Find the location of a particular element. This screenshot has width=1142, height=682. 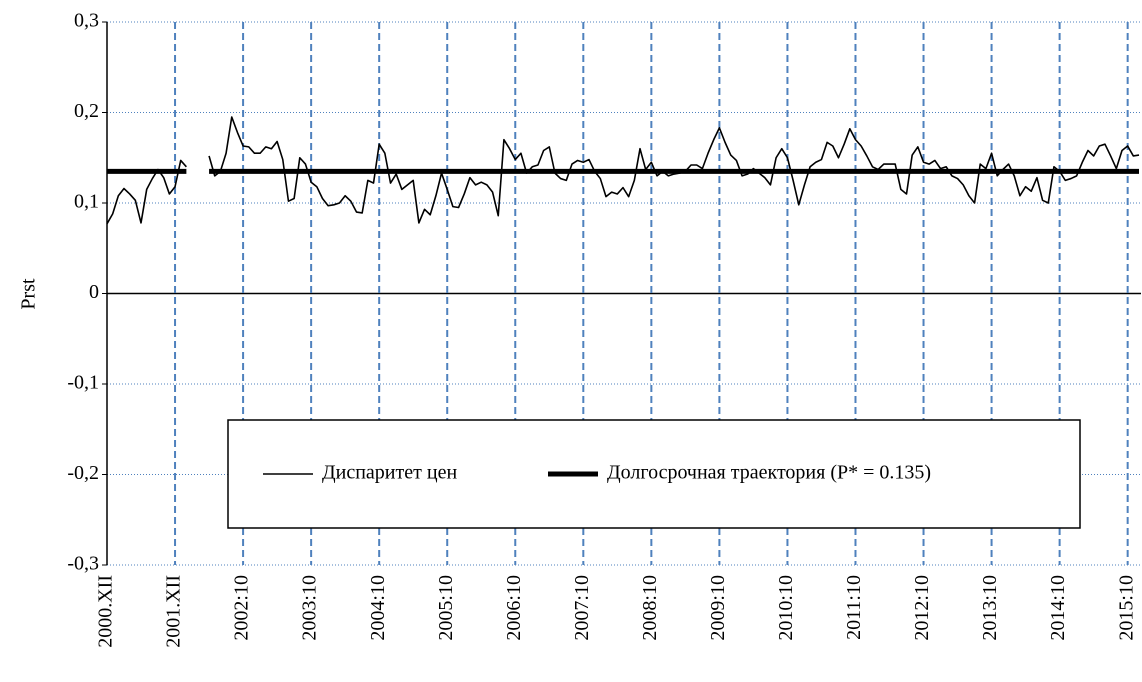

y-tick-label: 0,2 is located at coordinates (86, 111).